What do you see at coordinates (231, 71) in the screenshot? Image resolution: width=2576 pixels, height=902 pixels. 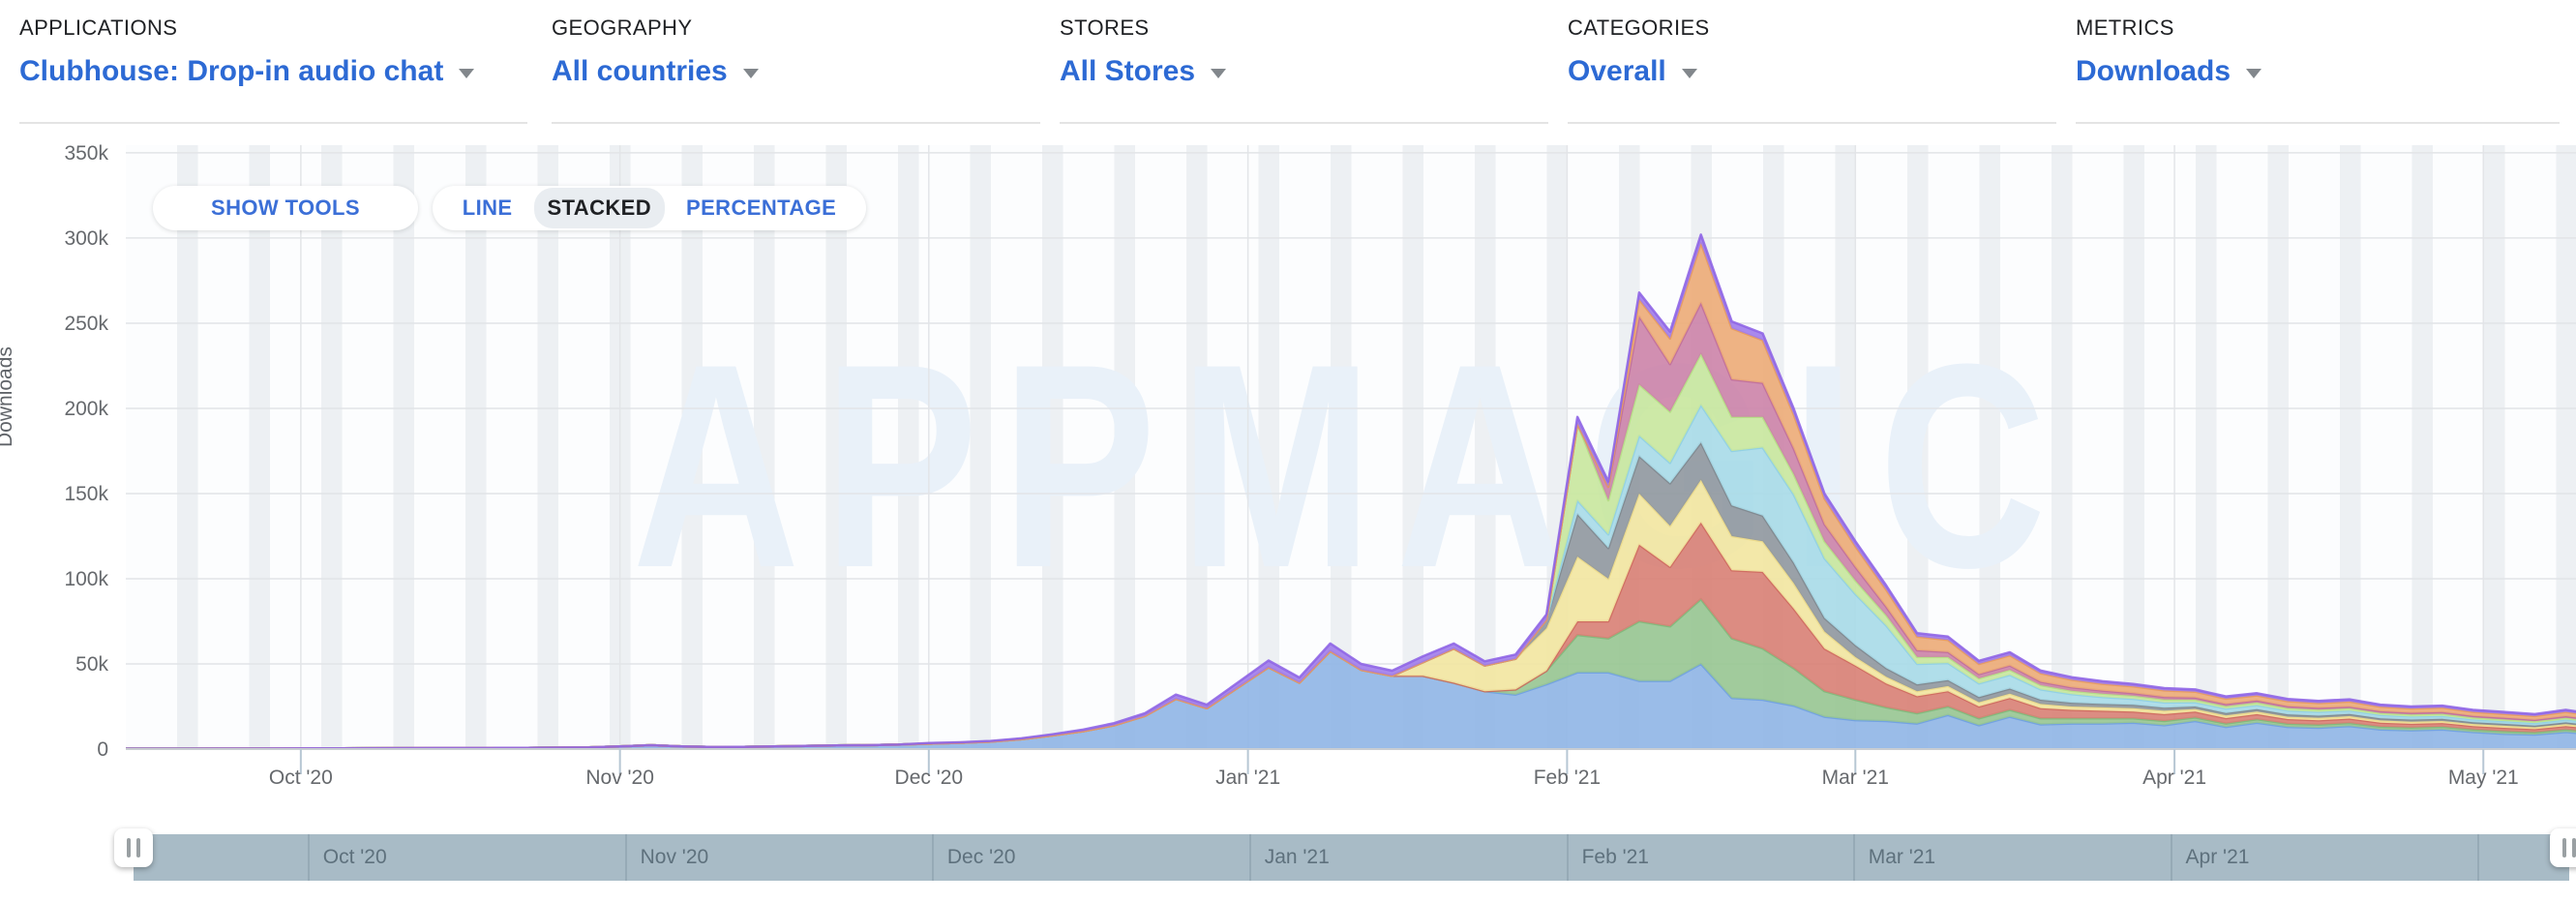 I see `applications-value: Clubhouse: Drop-in audio chat` at bounding box center [231, 71].